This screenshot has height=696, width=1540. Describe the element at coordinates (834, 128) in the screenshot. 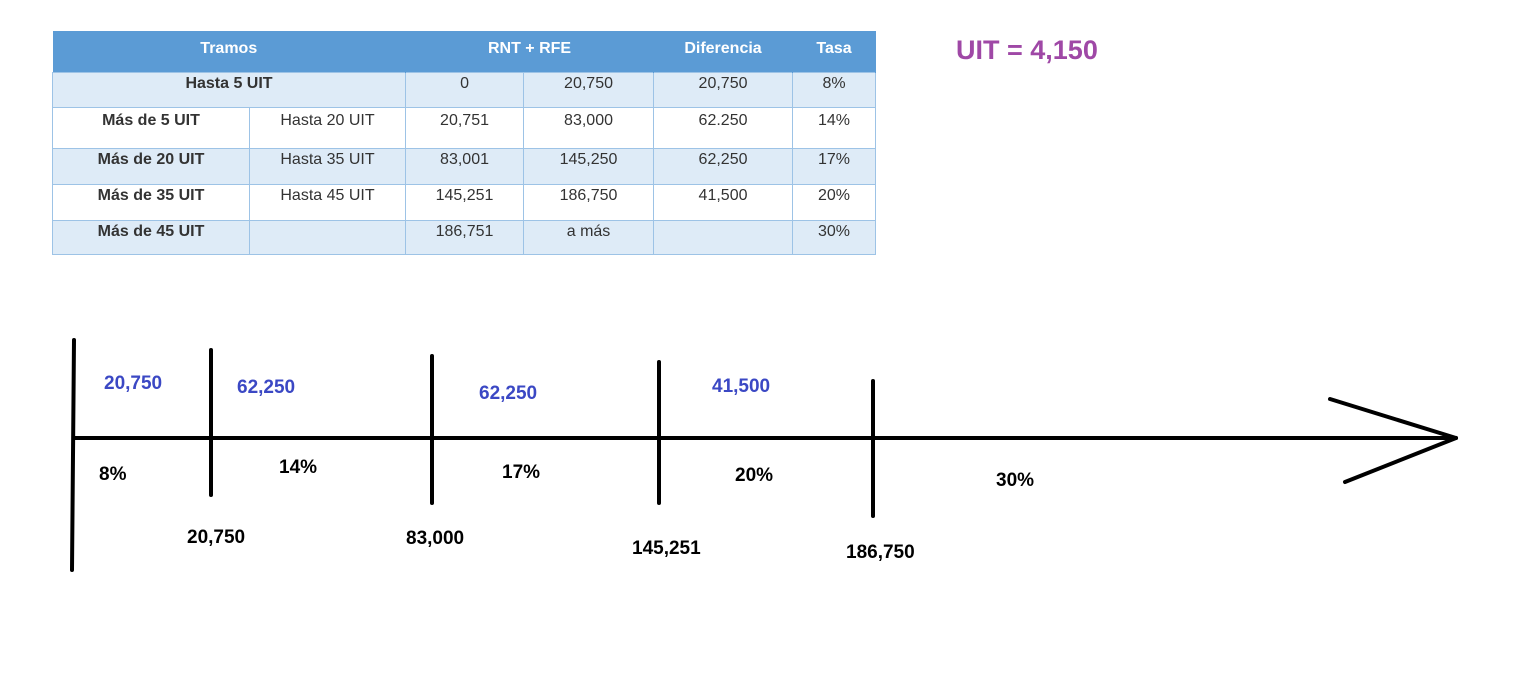

I see `tasa-cell: 14%` at that location.